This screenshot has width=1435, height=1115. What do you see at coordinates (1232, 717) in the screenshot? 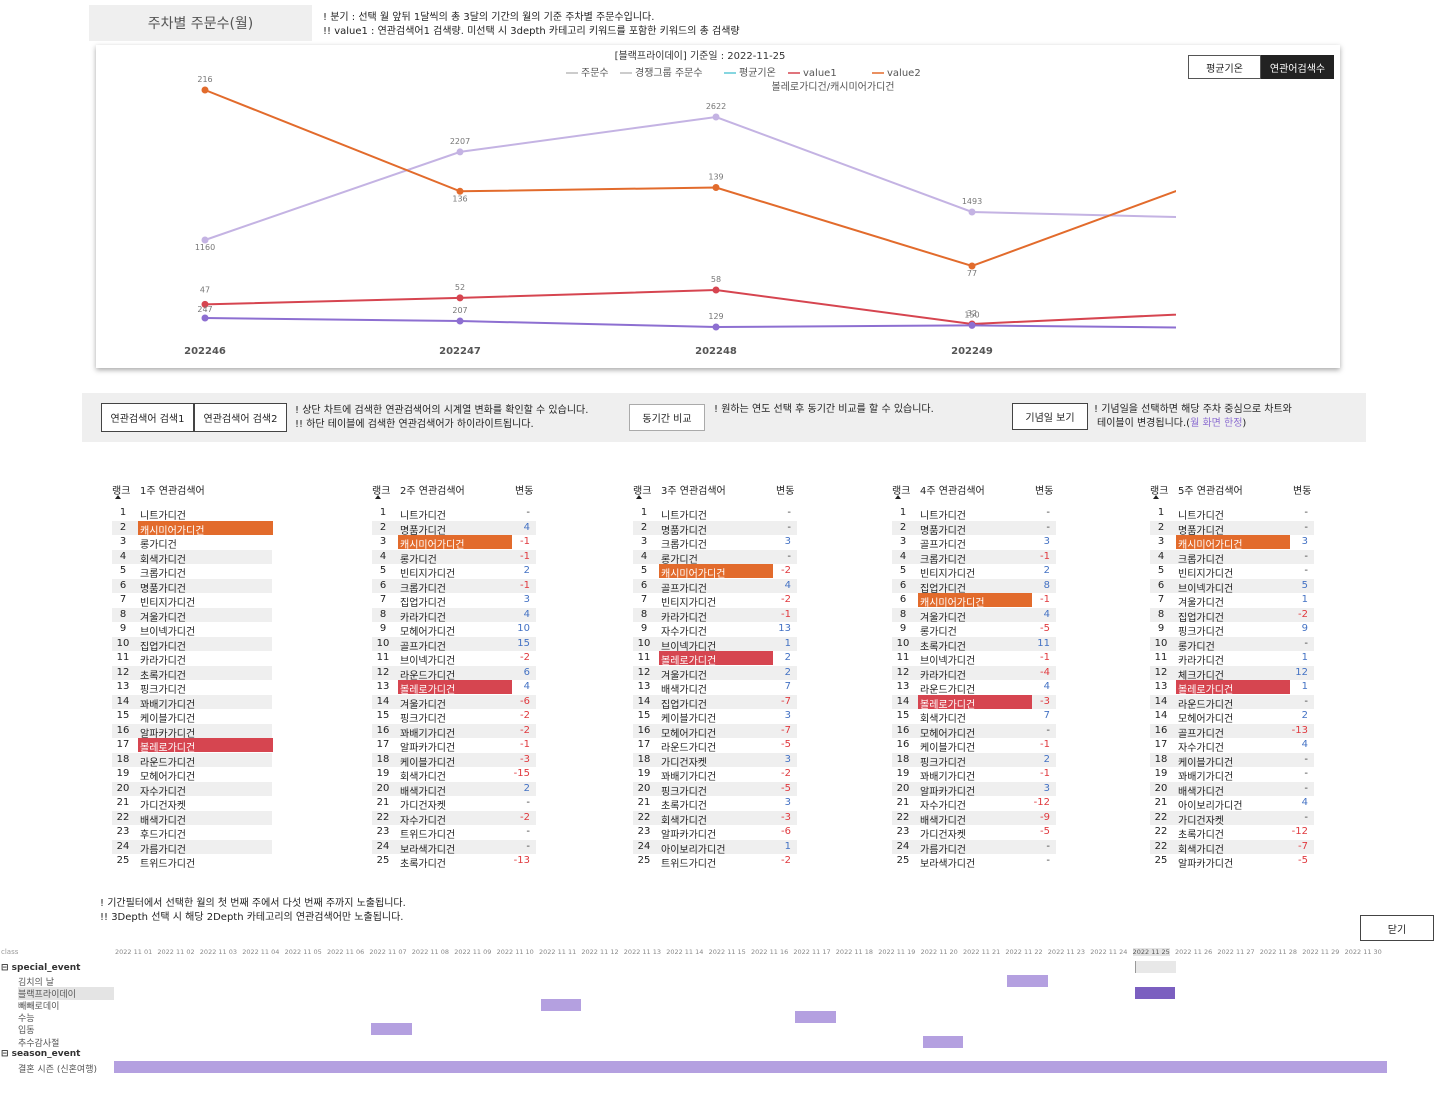
I see `table-row: 14 모헤어가디건 2` at bounding box center [1232, 717].